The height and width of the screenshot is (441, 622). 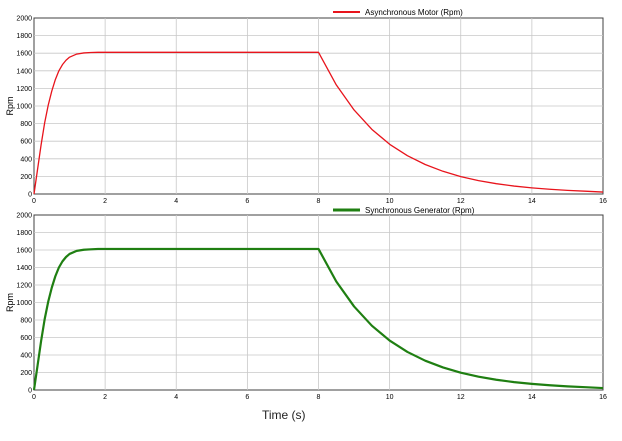 What do you see at coordinates (284, 415) in the screenshot?
I see `x-axis-label: Time (s)` at bounding box center [284, 415].